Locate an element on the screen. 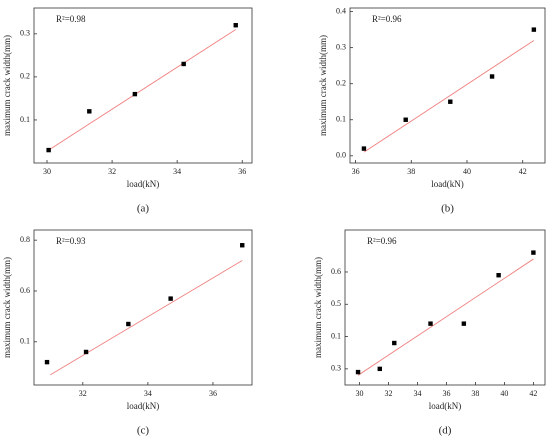 This screenshot has height=440, width=550. panel-label: (b) is located at coordinates (447, 209).